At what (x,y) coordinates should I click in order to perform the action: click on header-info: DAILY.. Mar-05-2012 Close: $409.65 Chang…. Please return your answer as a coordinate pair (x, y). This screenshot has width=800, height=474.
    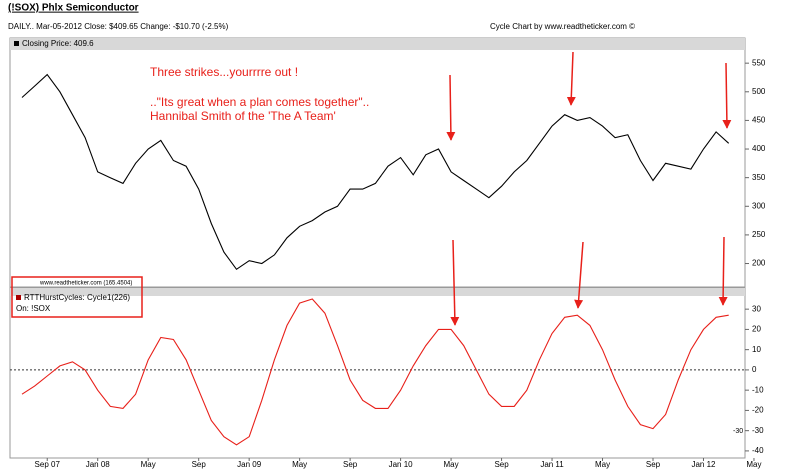
    Looking at the image, I should click on (118, 26).